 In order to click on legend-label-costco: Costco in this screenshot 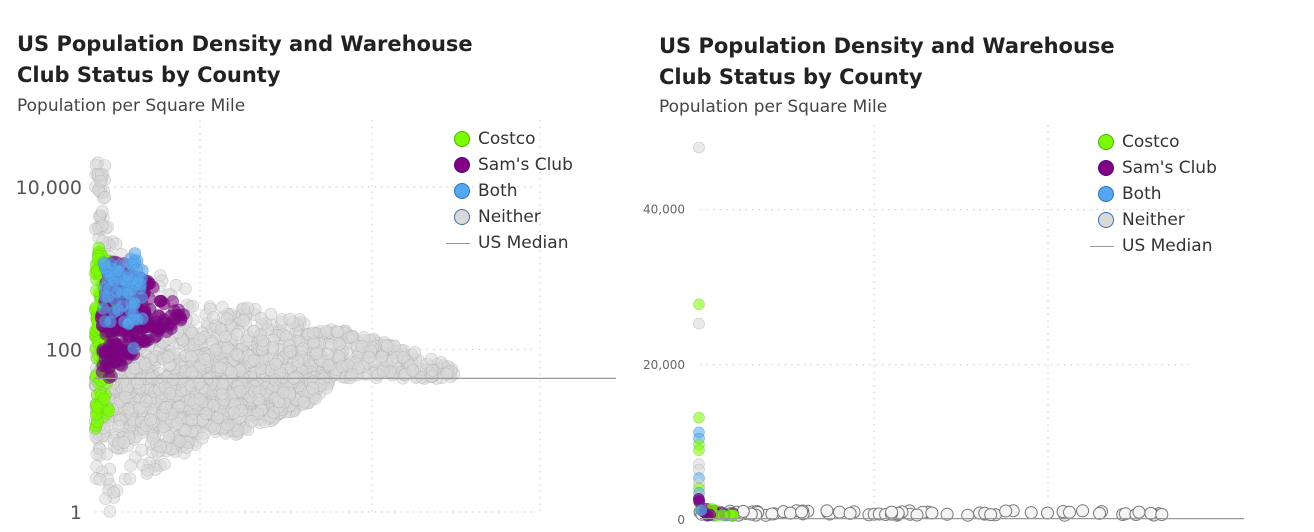, I will do `click(507, 139)`.